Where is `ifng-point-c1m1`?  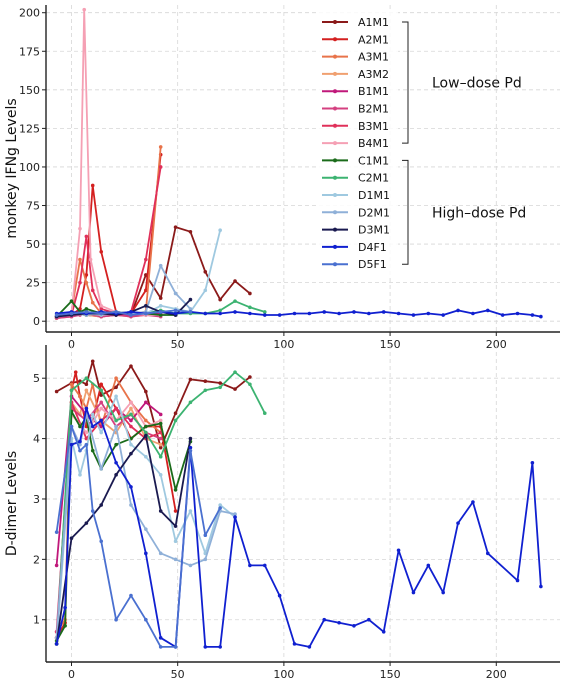 ifng-point-c1m1 is located at coordinates (160, 315).